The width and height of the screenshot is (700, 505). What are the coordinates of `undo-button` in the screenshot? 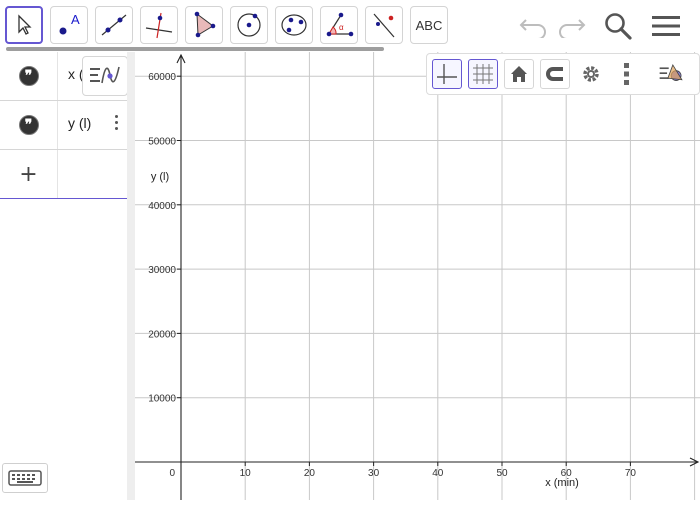 It's located at (534, 26).